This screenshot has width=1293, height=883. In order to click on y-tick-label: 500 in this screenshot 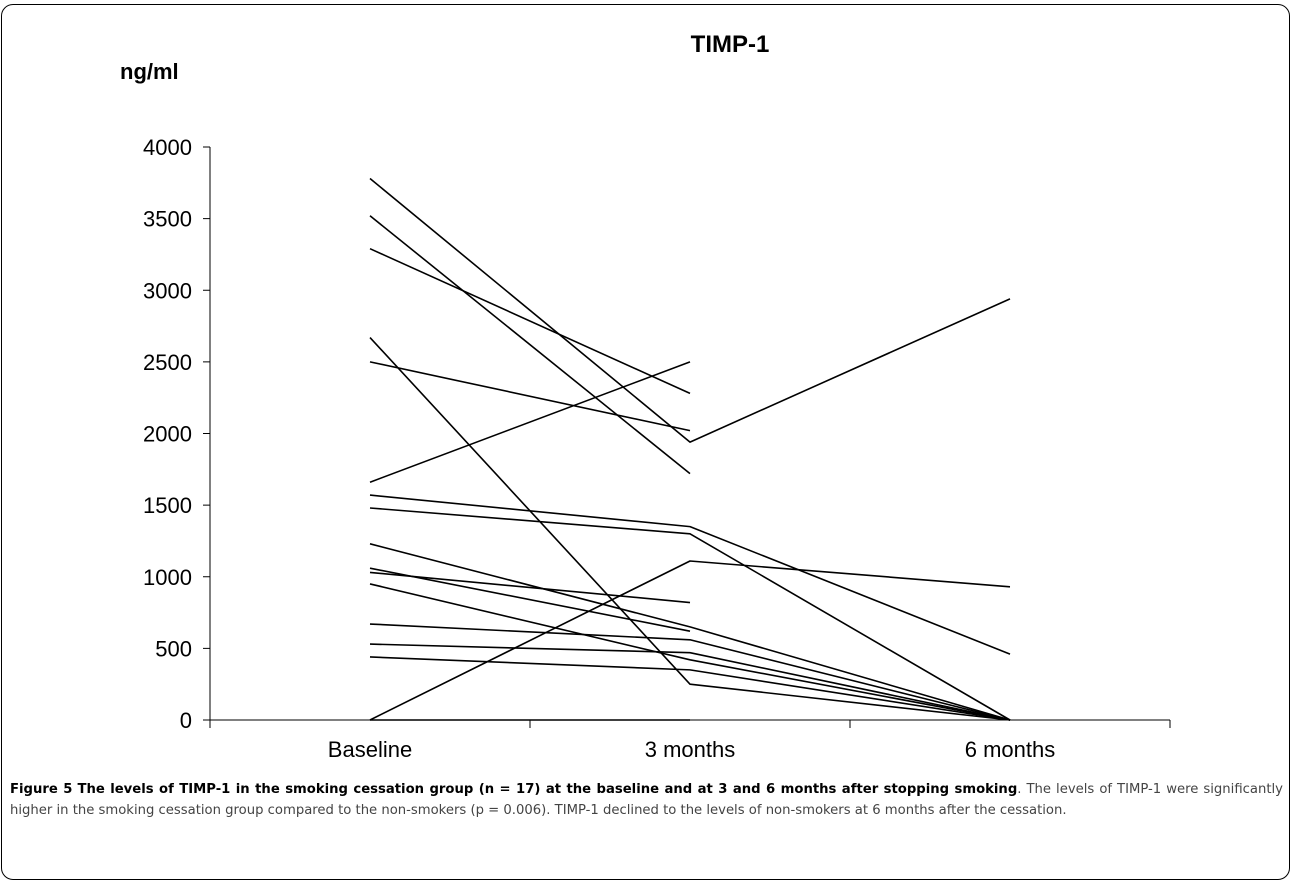, I will do `click(173, 648)`.